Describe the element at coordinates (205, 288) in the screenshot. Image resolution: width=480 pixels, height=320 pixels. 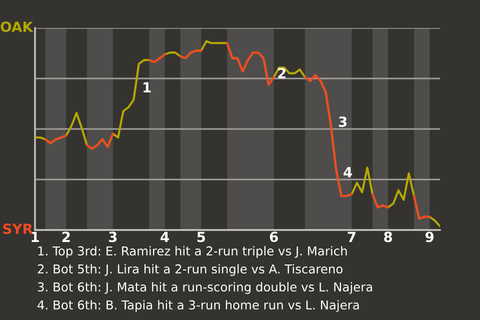
I see `text: 3. Bot 6th: J. Mata hit a run-scoring double vs L. Najera` at that location.